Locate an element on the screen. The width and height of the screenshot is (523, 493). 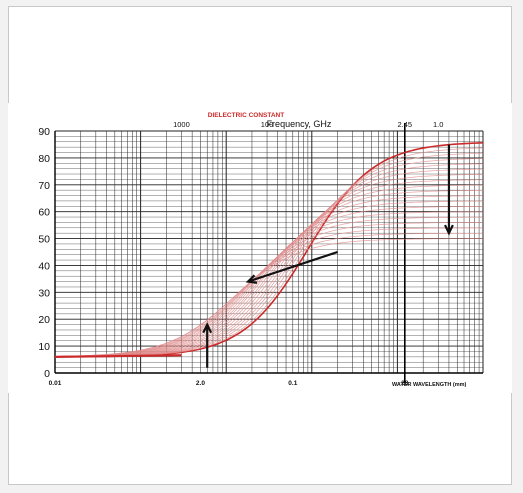
x-tick-label: 0.1 is located at coordinates (292, 383).